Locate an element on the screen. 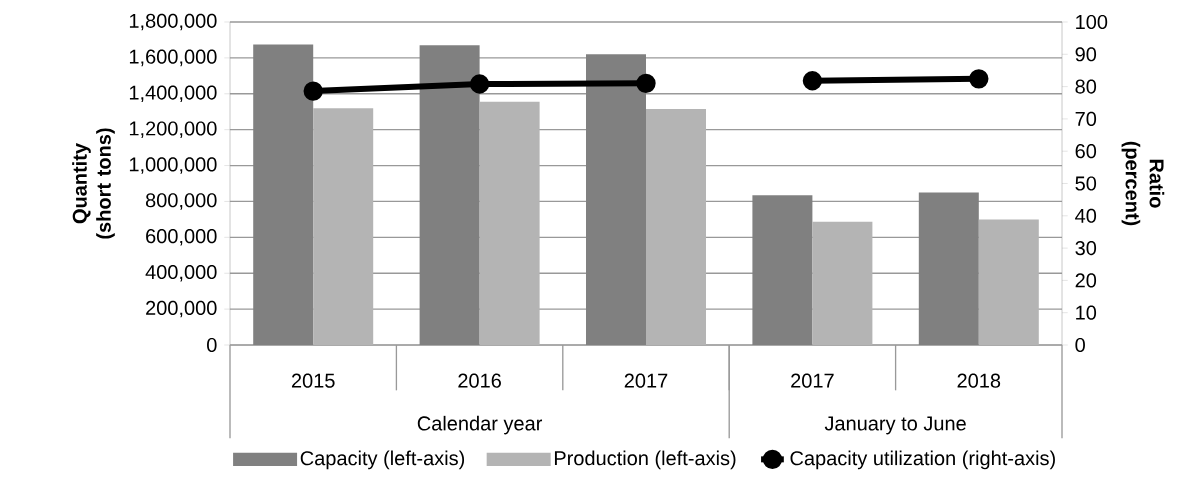 This screenshot has height=479, width=1198. legend-label: Capacity utilization (right-axis) is located at coordinates (922, 460).